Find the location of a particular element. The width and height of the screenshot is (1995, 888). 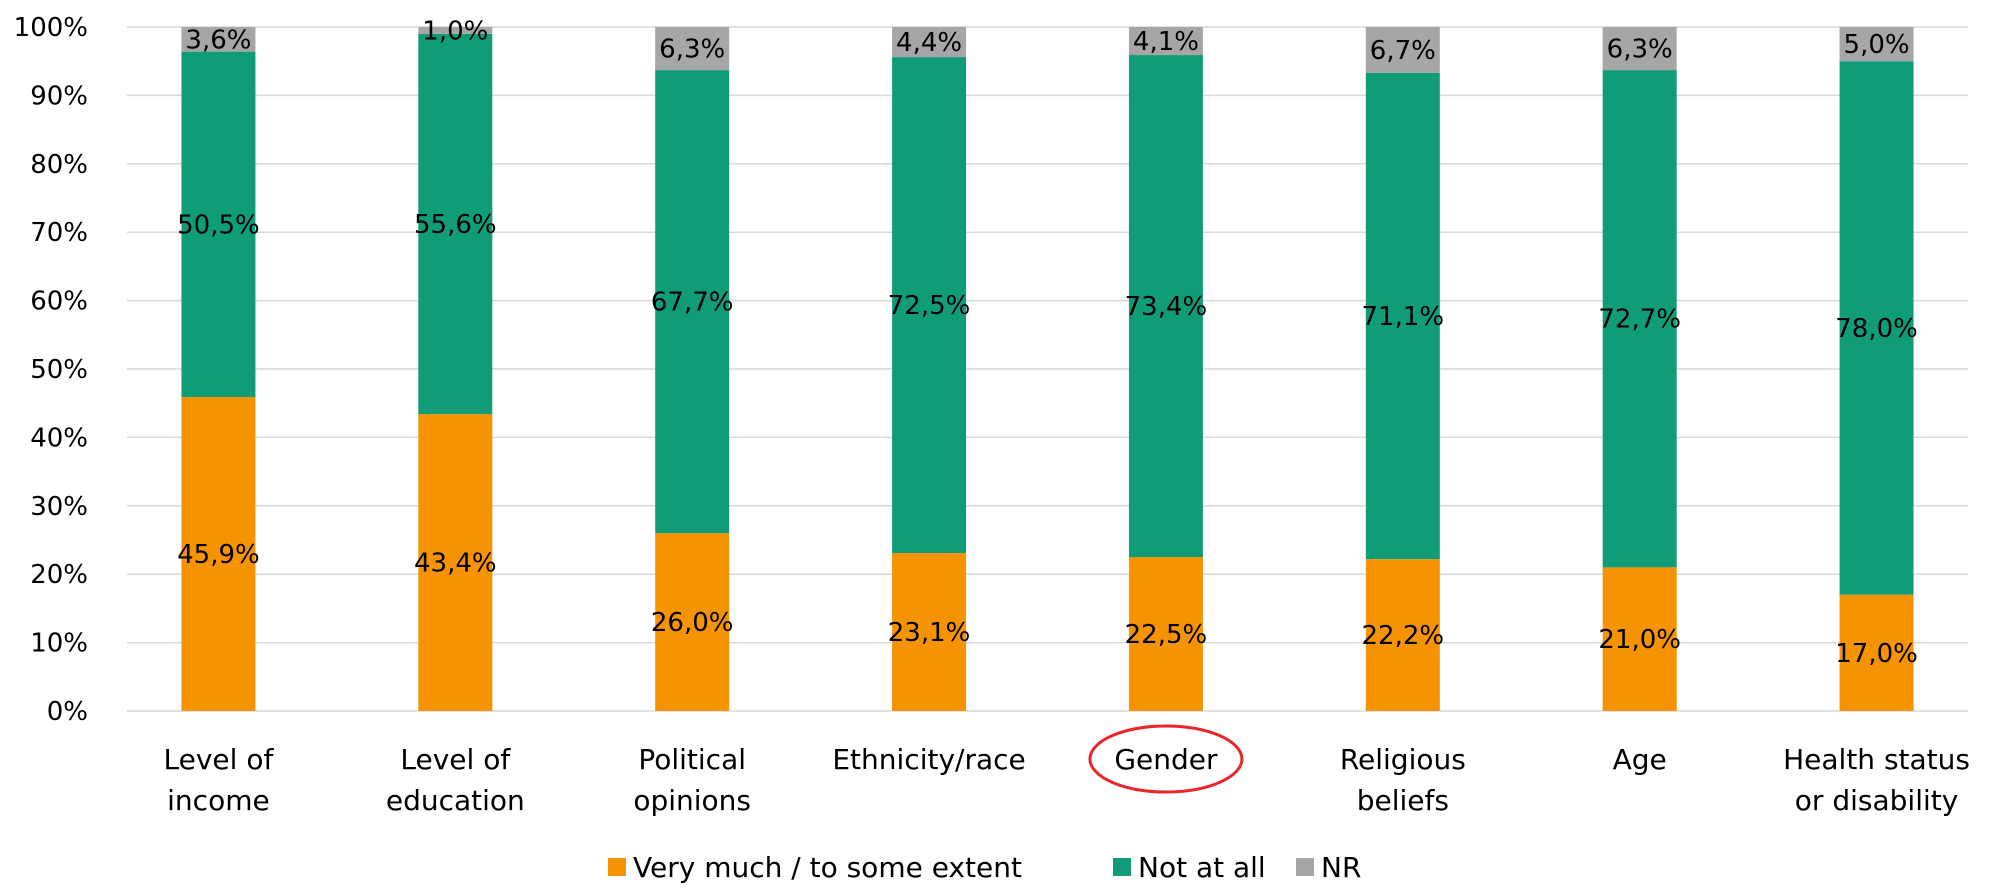

data-label: 17,0% is located at coordinates (1876, 654).